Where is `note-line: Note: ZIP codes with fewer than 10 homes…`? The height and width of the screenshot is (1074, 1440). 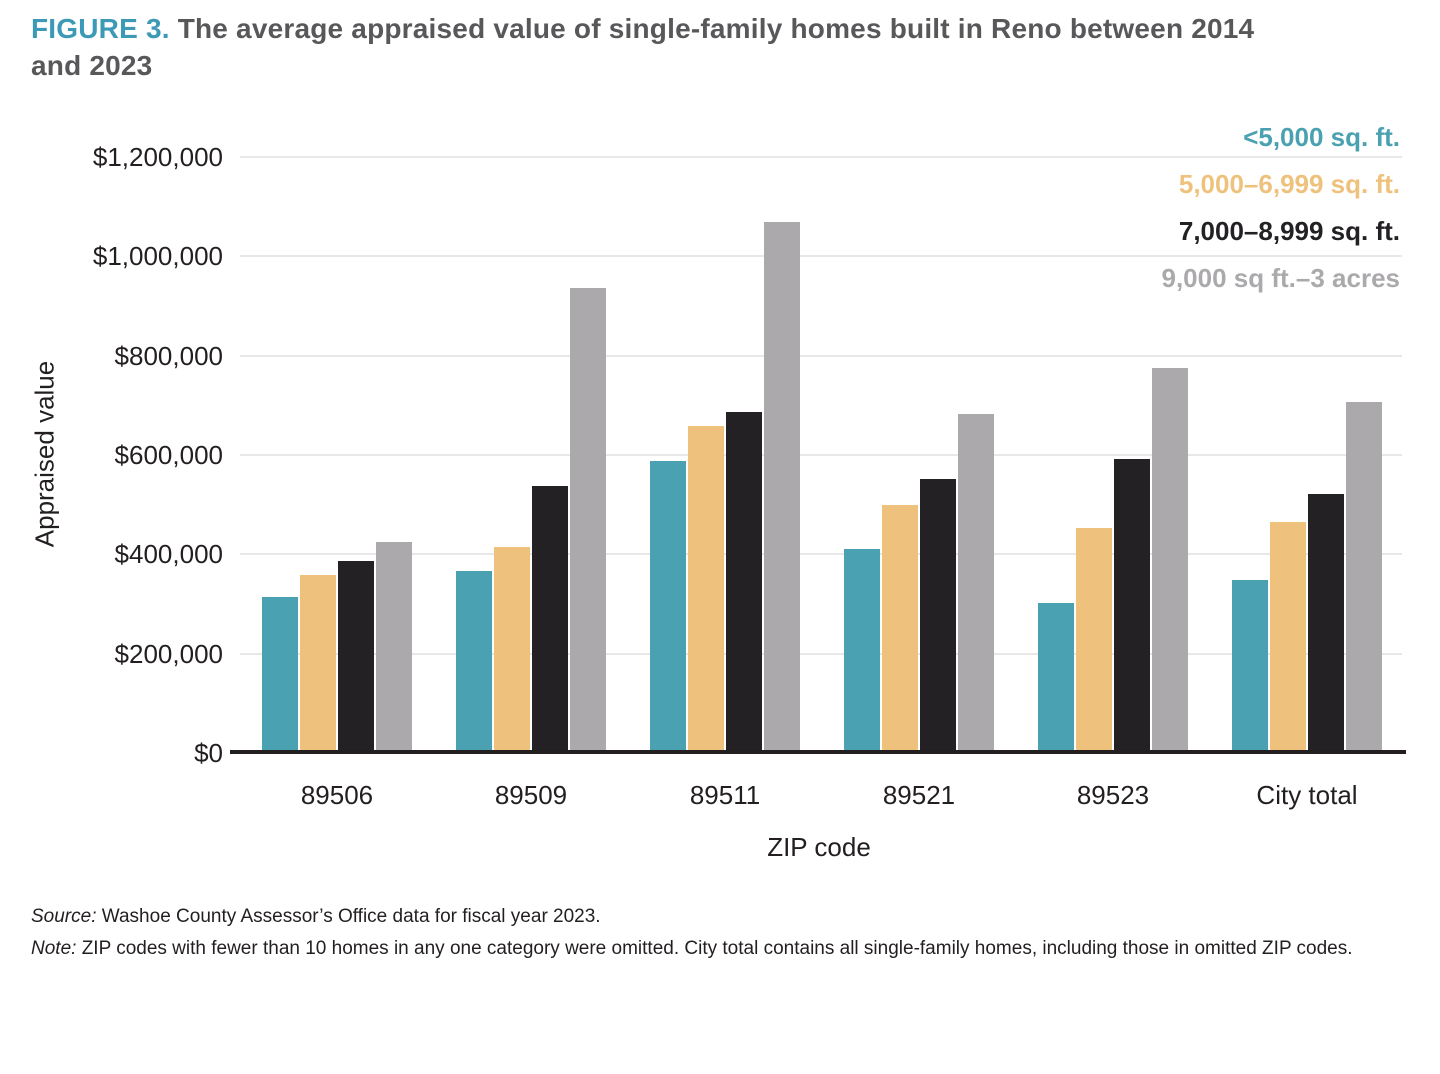
note-line: Note: ZIP codes with fewer than 10 homes… is located at coordinates (696, 949).